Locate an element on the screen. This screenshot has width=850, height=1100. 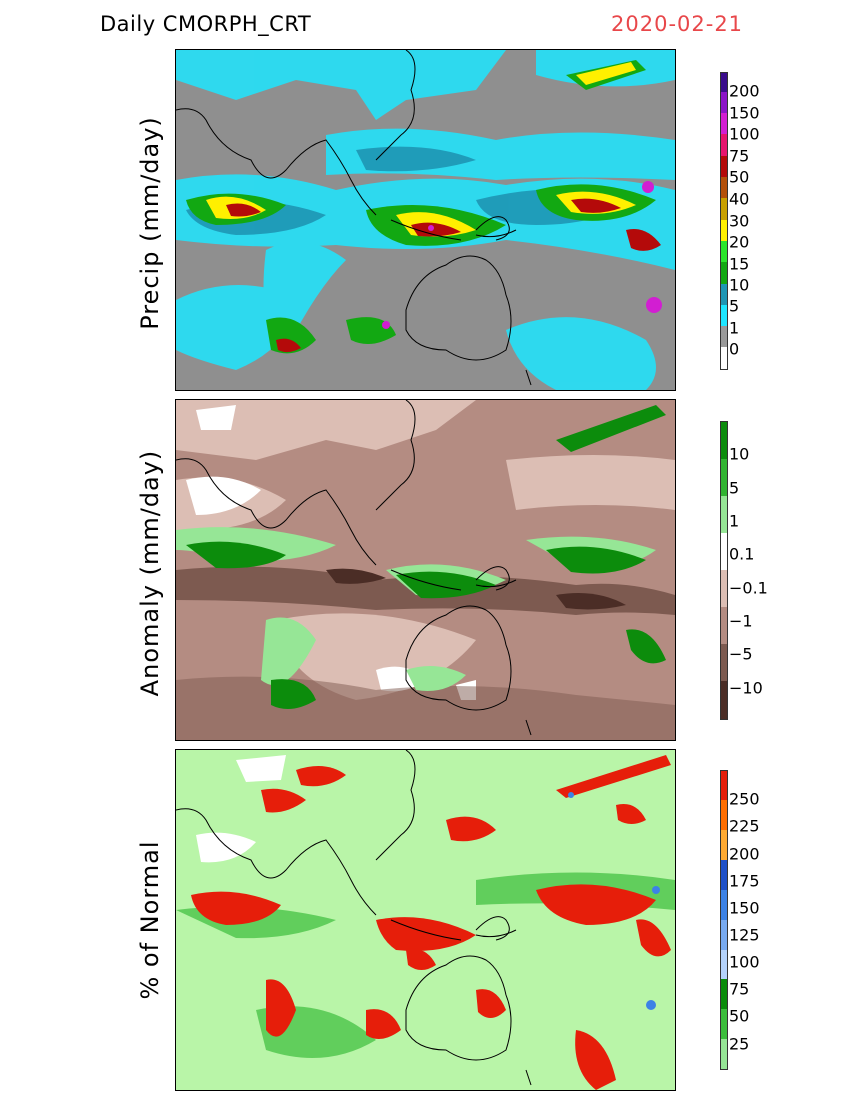
colorbar-label: 250 is located at coordinates (744, 799).